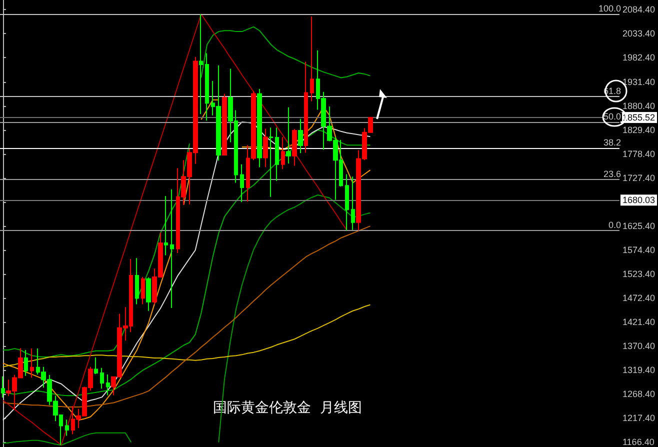 The image size is (658, 447). Describe the element at coordinates (639, 394) in the screenshot. I see `y-tick-label: 1268.40` at that location.